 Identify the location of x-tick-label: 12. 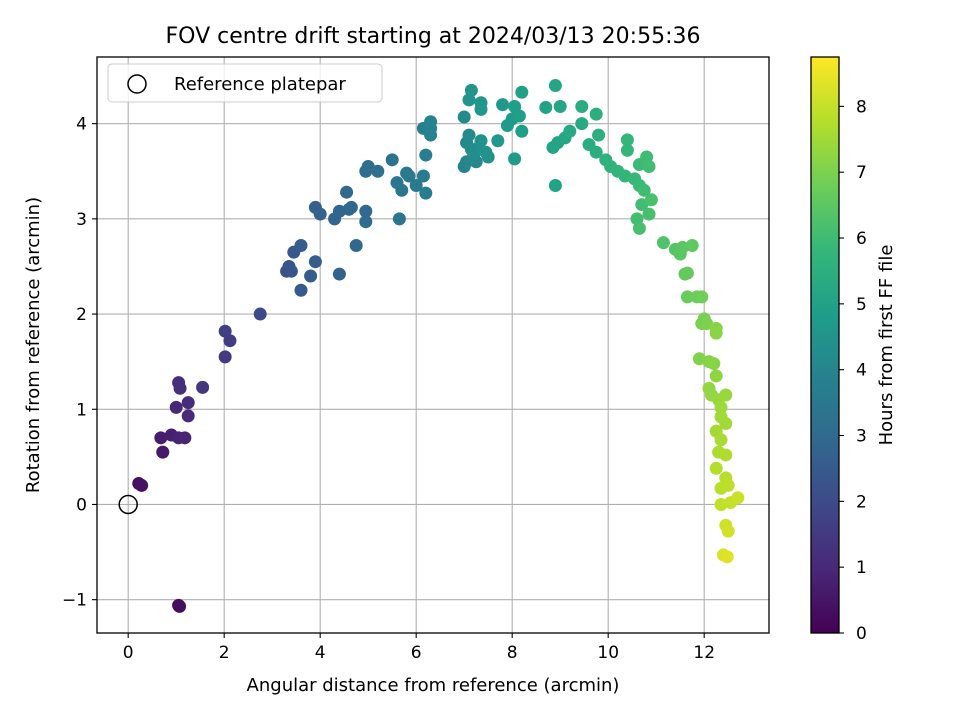
(704, 653).